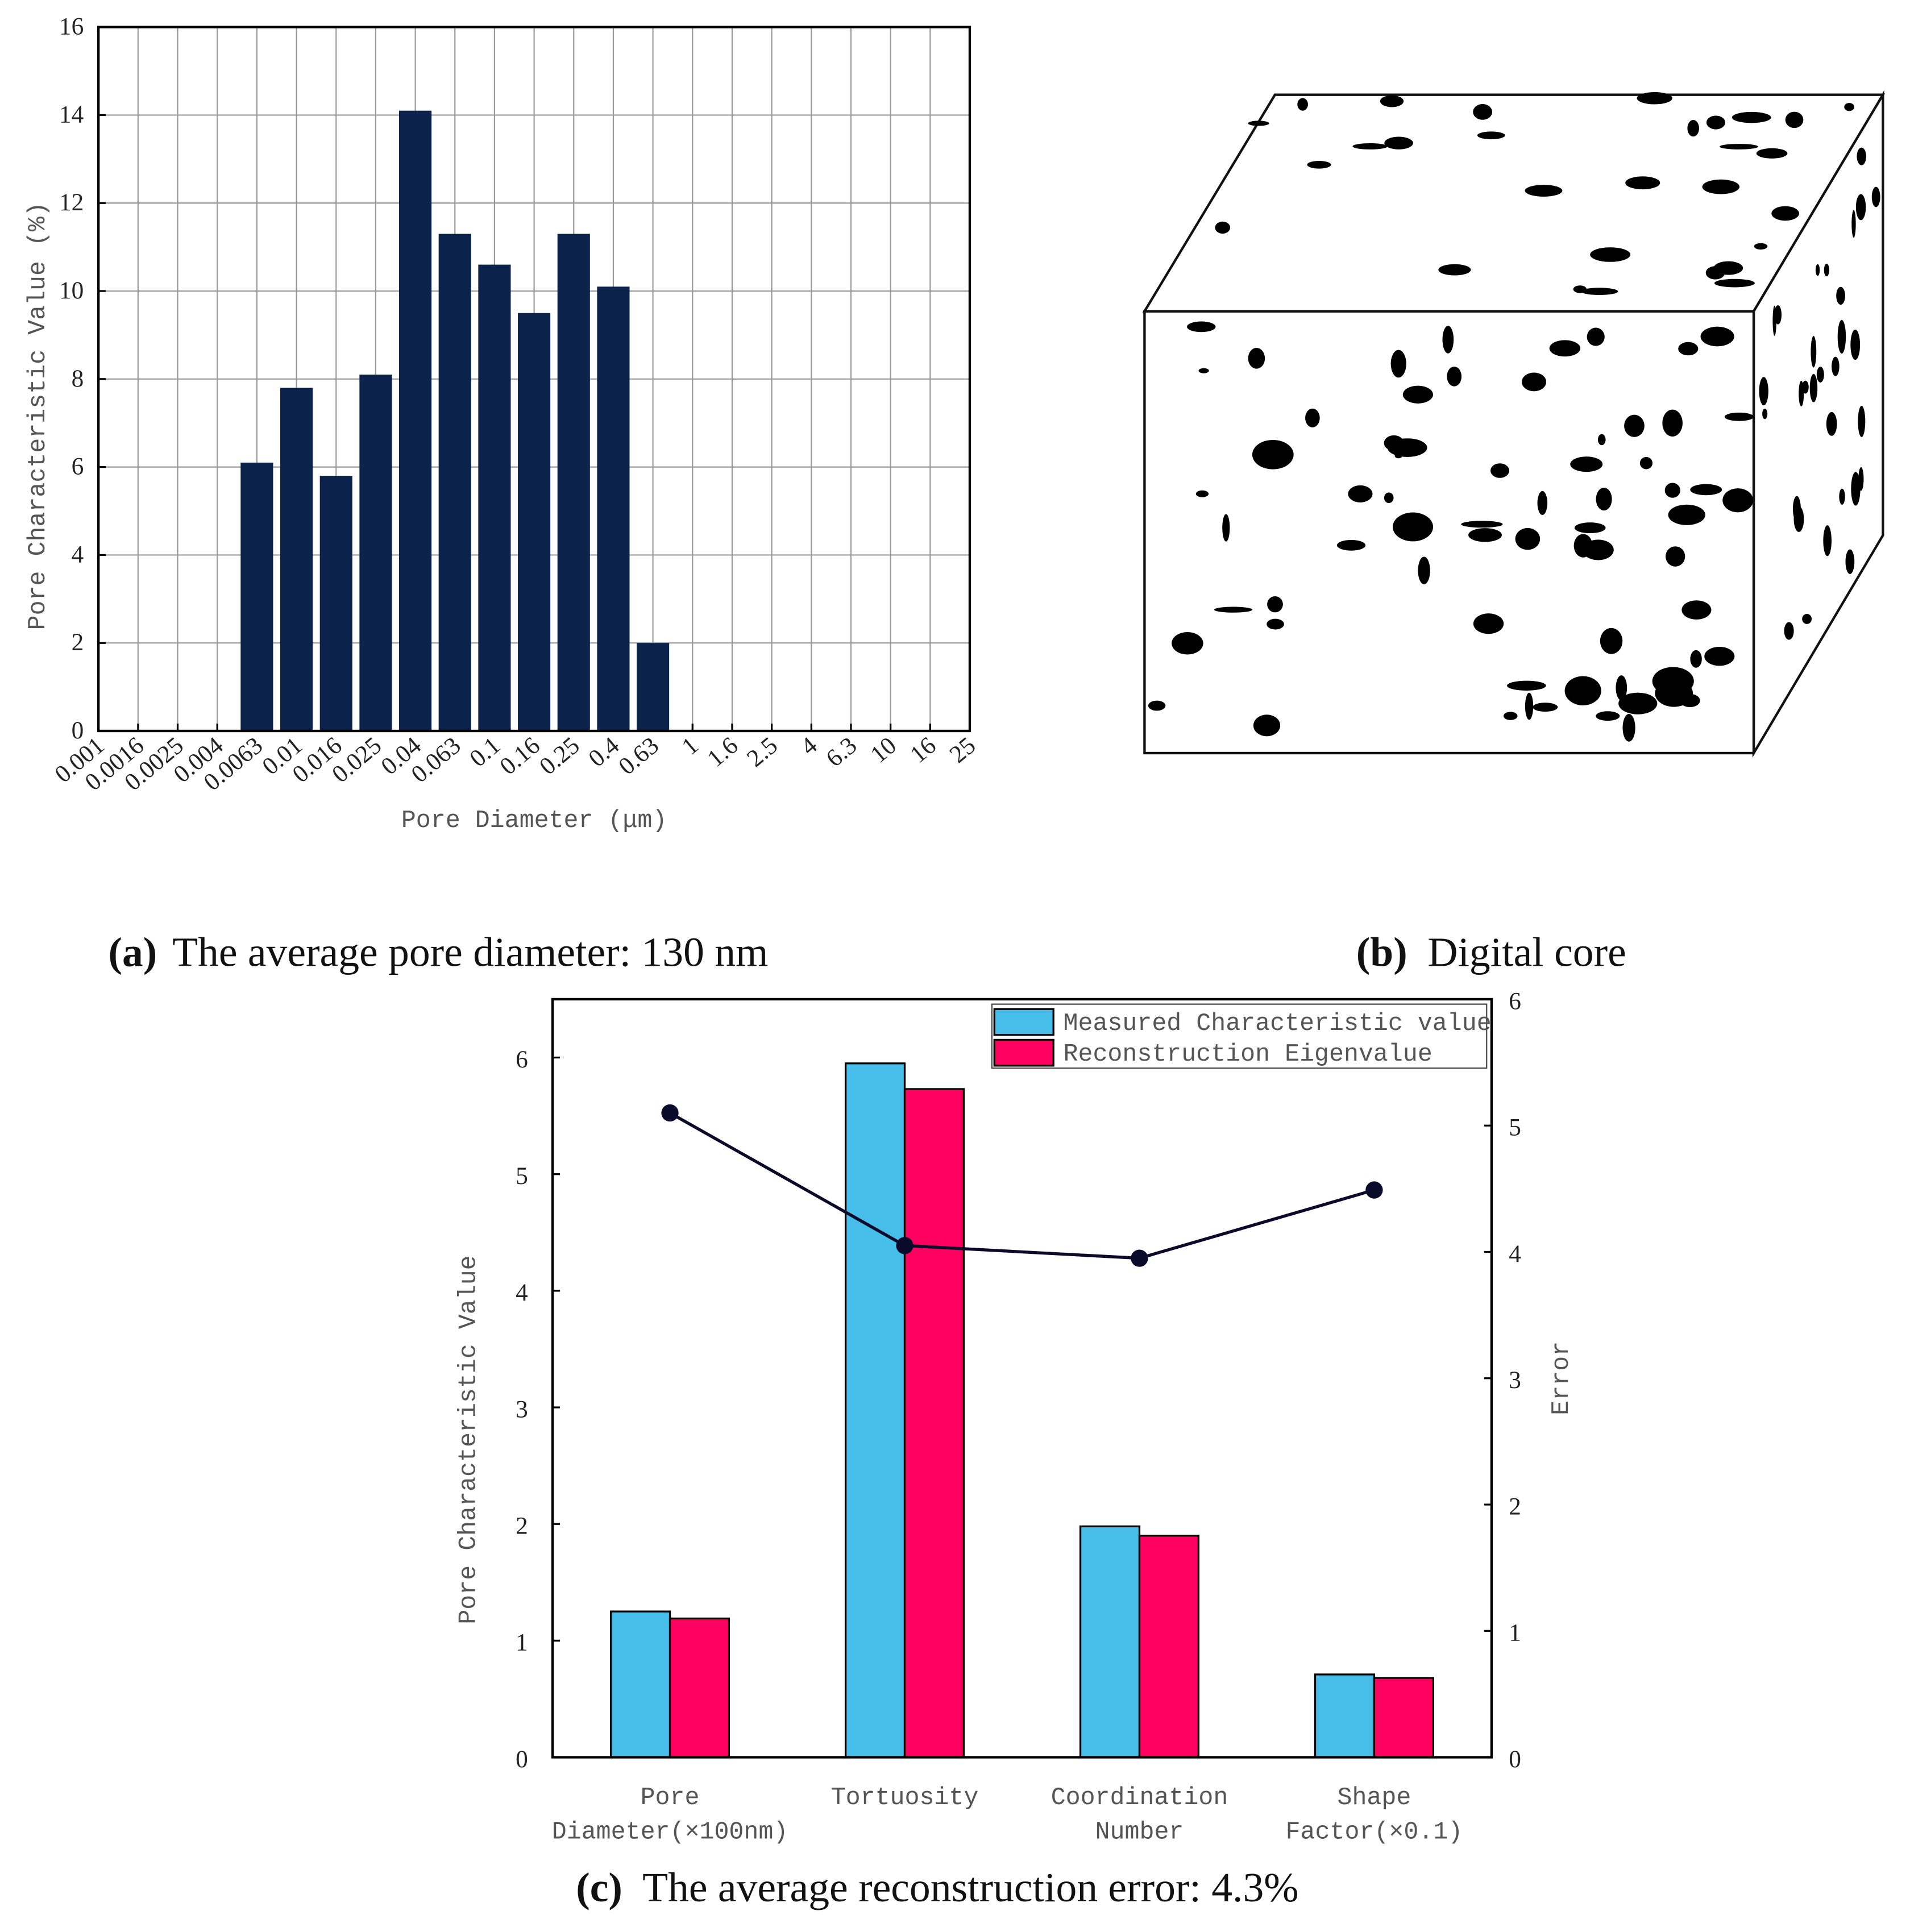  What do you see at coordinates (469, 1440) in the screenshot?
I see `y-axis-title: Pore Characteristic Value` at bounding box center [469, 1440].